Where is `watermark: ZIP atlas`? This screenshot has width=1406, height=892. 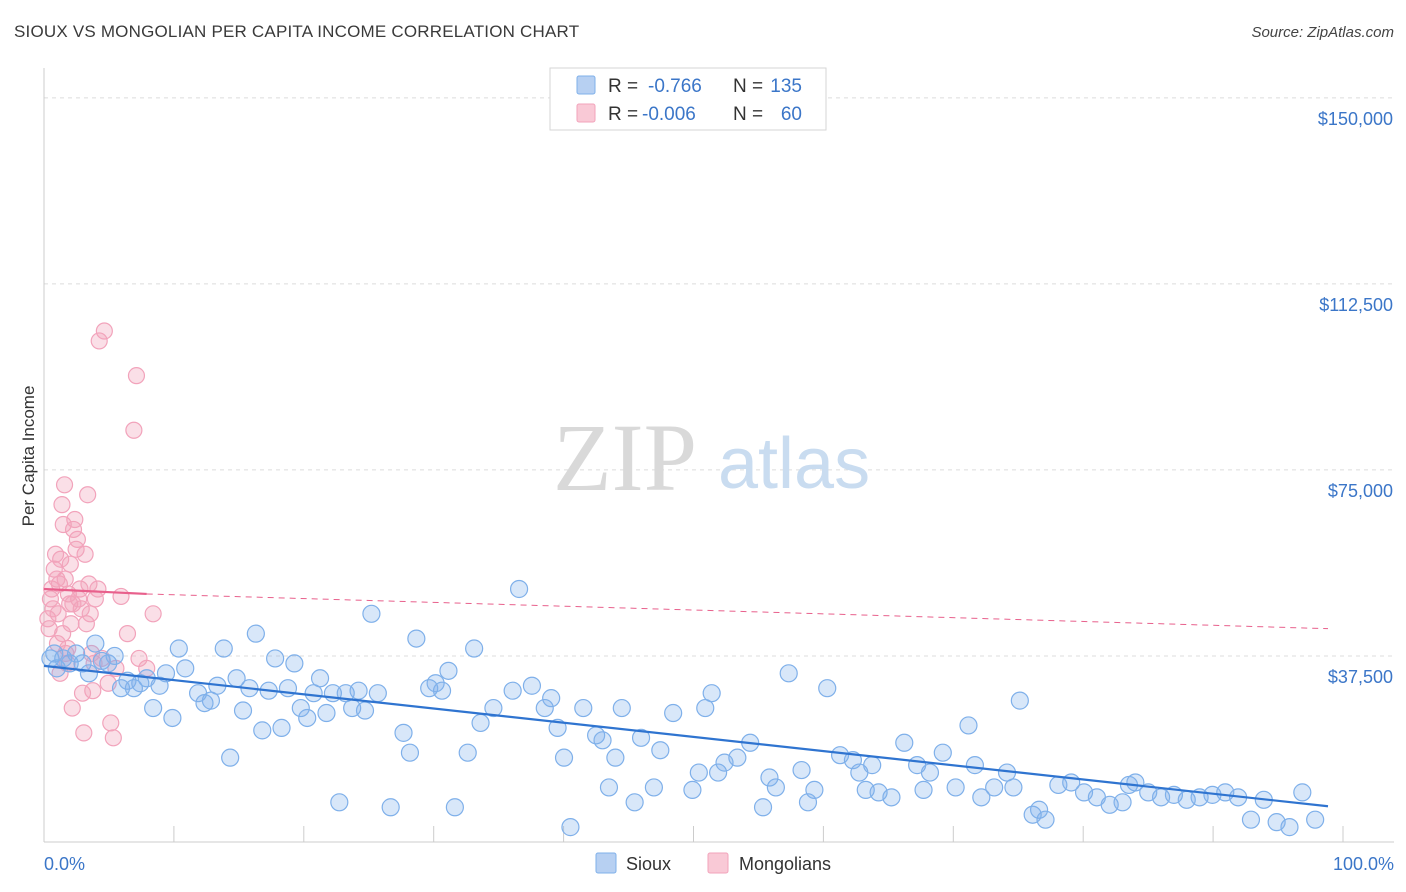
watermark: ZIP atlas is located at coordinates (711, 457).